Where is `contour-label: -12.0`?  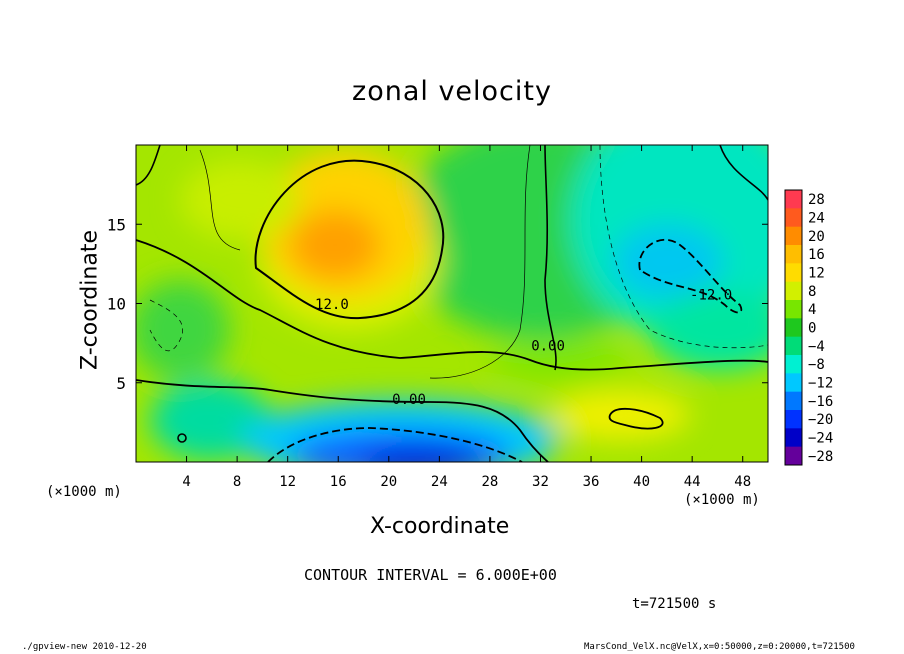
contour-label: -12.0 is located at coordinates (711, 296).